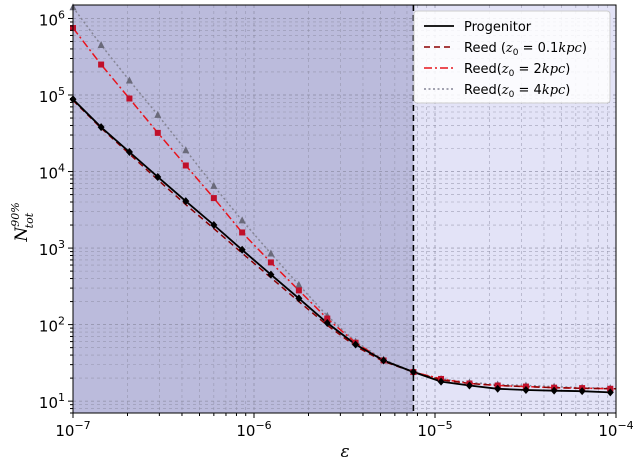 The height and width of the screenshot is (461, 637). Describe the element at coordinates (344, 451) in the screenshot. I see `x-axis-label: ε` at that location.